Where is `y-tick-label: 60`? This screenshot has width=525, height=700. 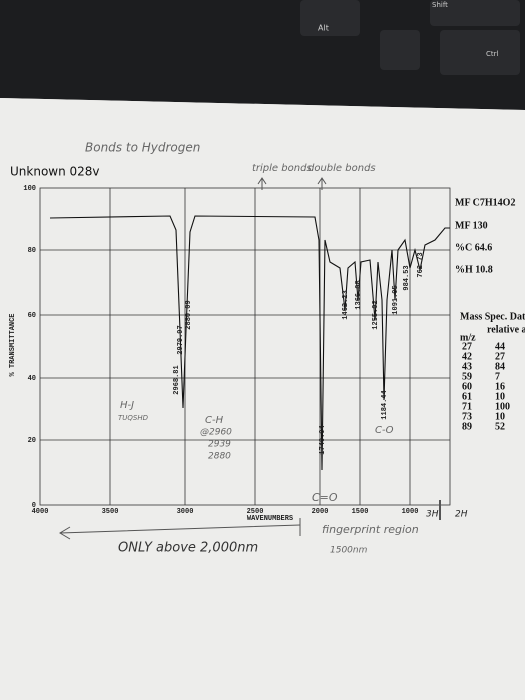 y-tick-label: 60 is located at coordinates (32, 316).